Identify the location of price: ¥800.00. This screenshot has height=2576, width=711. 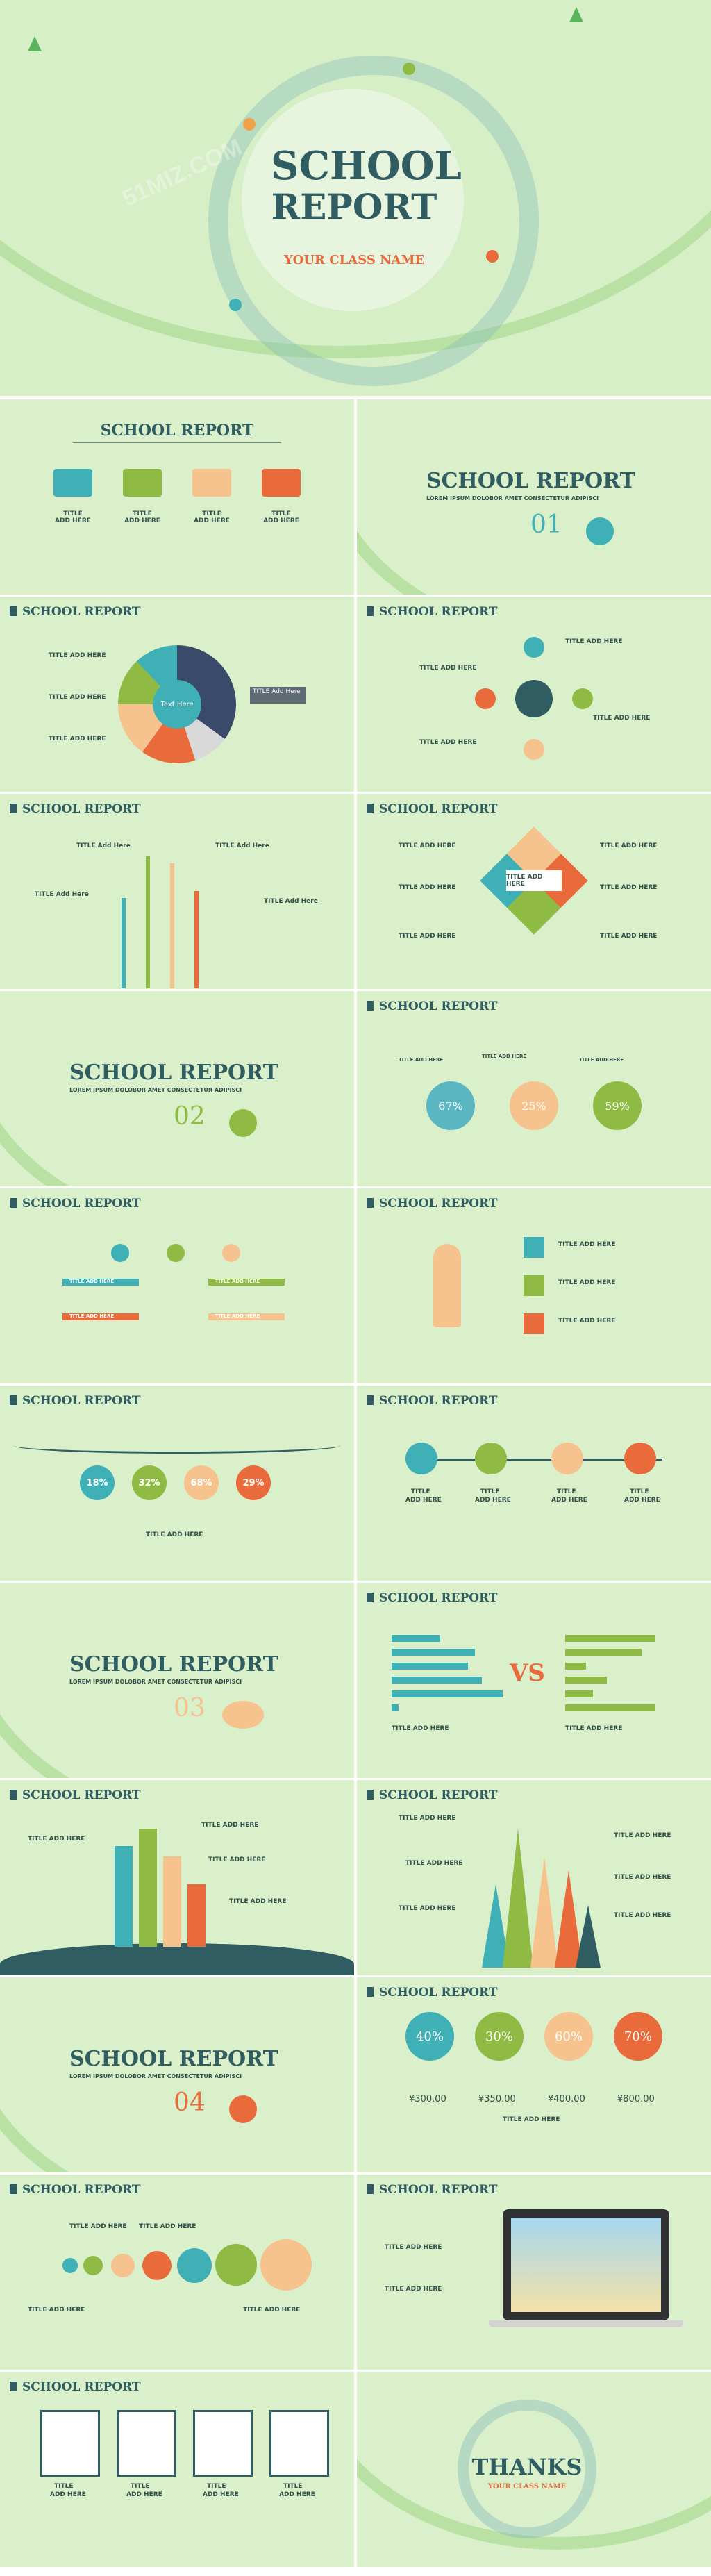
(636, 2099).